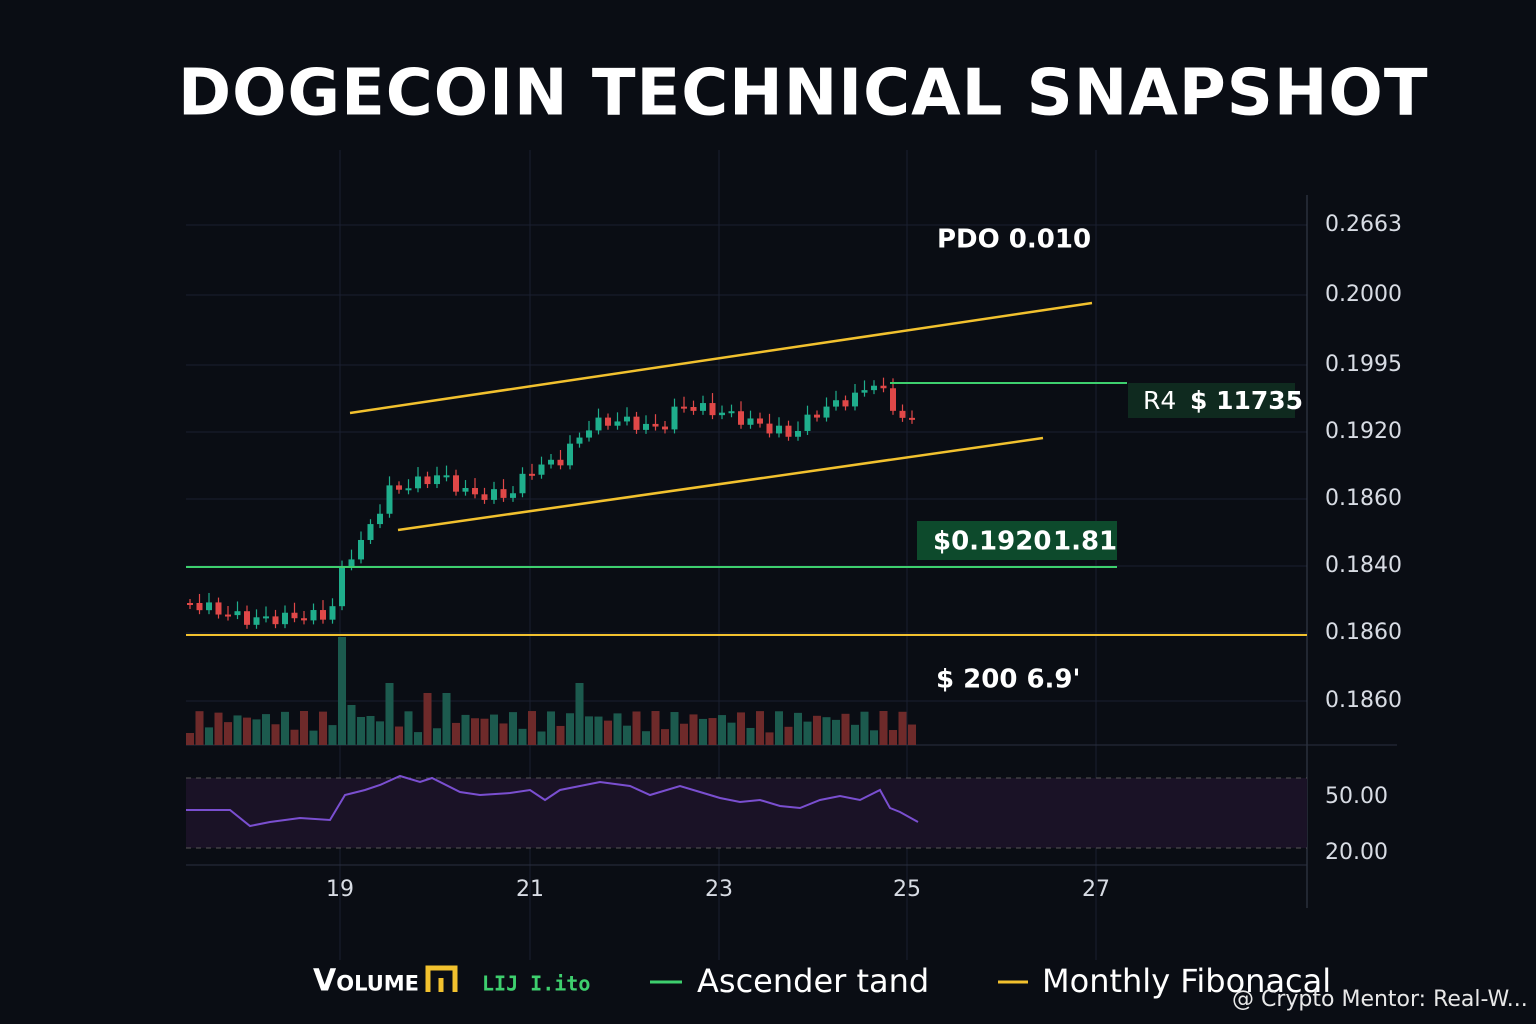 The image size is (1536, 1024). Describe the element at coordinates (1356, 852) in the screenshot. I see `rsi-axis-label: 20.00` at that location.